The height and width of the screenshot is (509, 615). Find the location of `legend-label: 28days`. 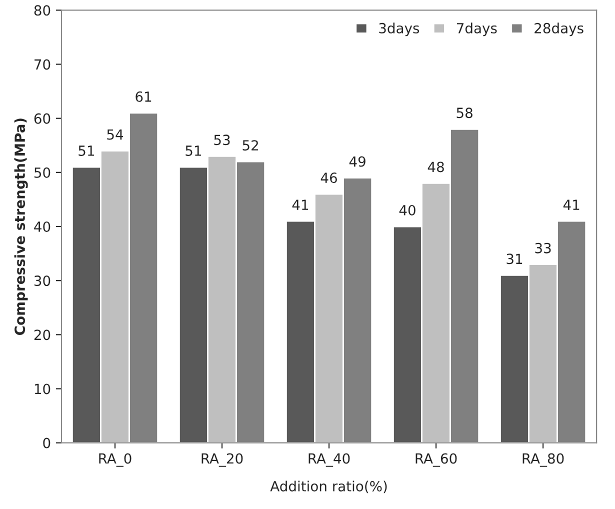

legend-label: 28days is located at coordinates (559, 29).